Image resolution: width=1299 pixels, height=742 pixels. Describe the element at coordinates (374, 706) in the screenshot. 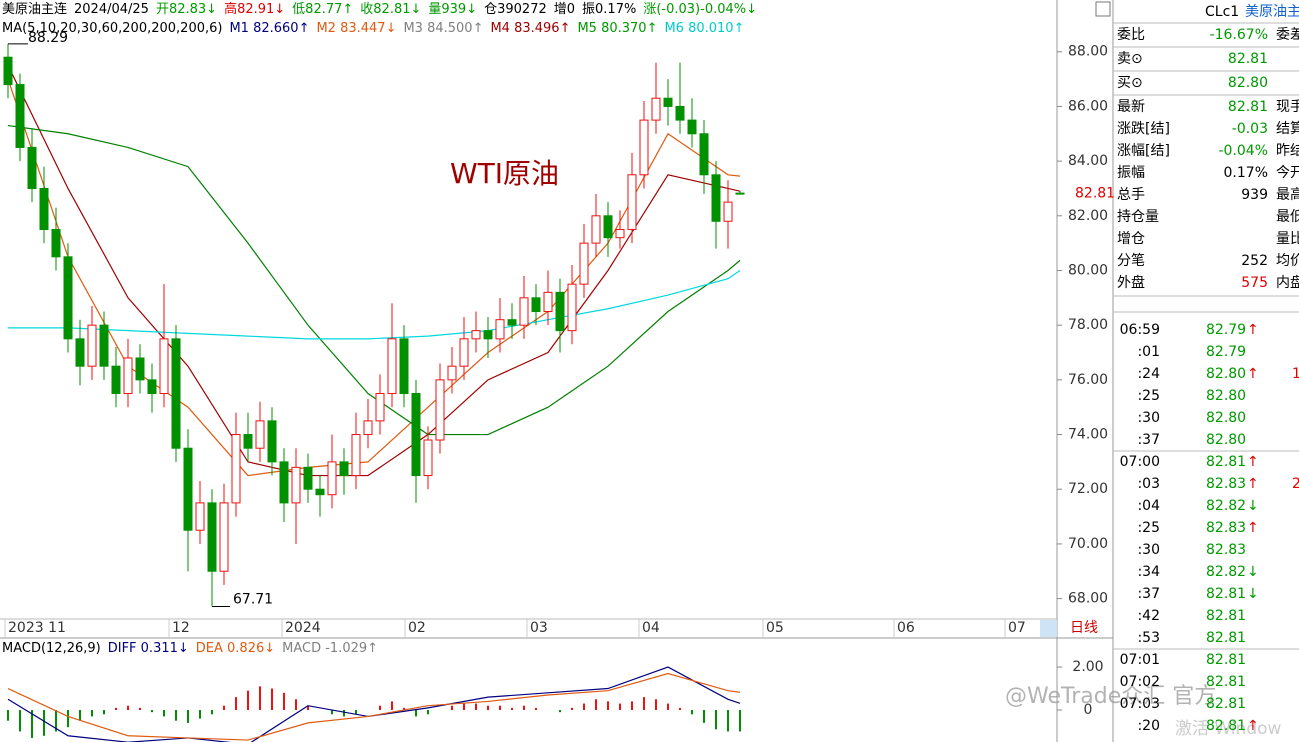

I see `macd-line` at that location.